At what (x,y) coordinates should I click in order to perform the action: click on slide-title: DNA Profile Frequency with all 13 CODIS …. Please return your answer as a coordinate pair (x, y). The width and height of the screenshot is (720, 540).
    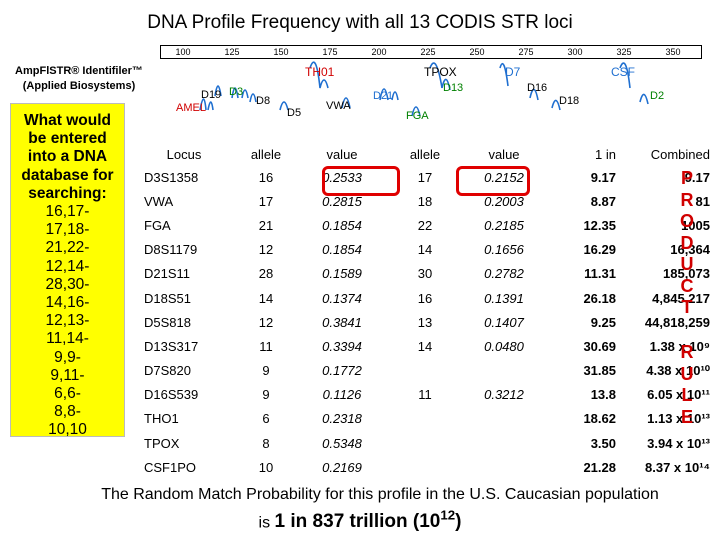
    Looking at the image, I should click on (360, 22).